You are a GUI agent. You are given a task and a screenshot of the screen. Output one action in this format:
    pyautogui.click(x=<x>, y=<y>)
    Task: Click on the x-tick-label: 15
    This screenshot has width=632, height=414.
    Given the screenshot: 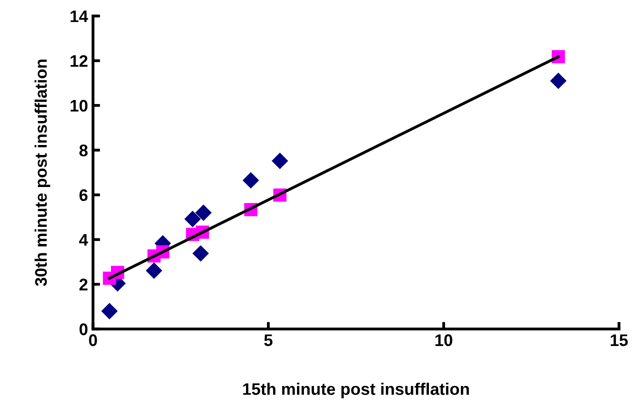 What is the action you would take?
    pyautogui.click(x=619, y=340)
    